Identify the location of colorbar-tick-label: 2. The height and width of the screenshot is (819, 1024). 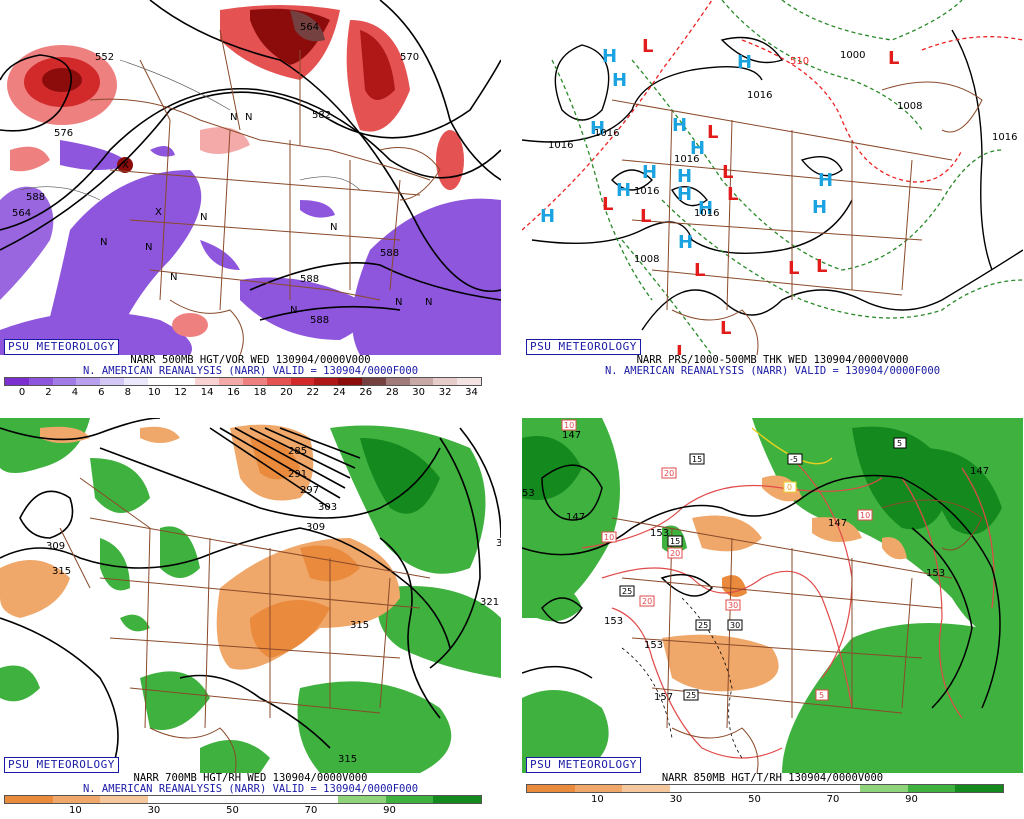
(48, 392).